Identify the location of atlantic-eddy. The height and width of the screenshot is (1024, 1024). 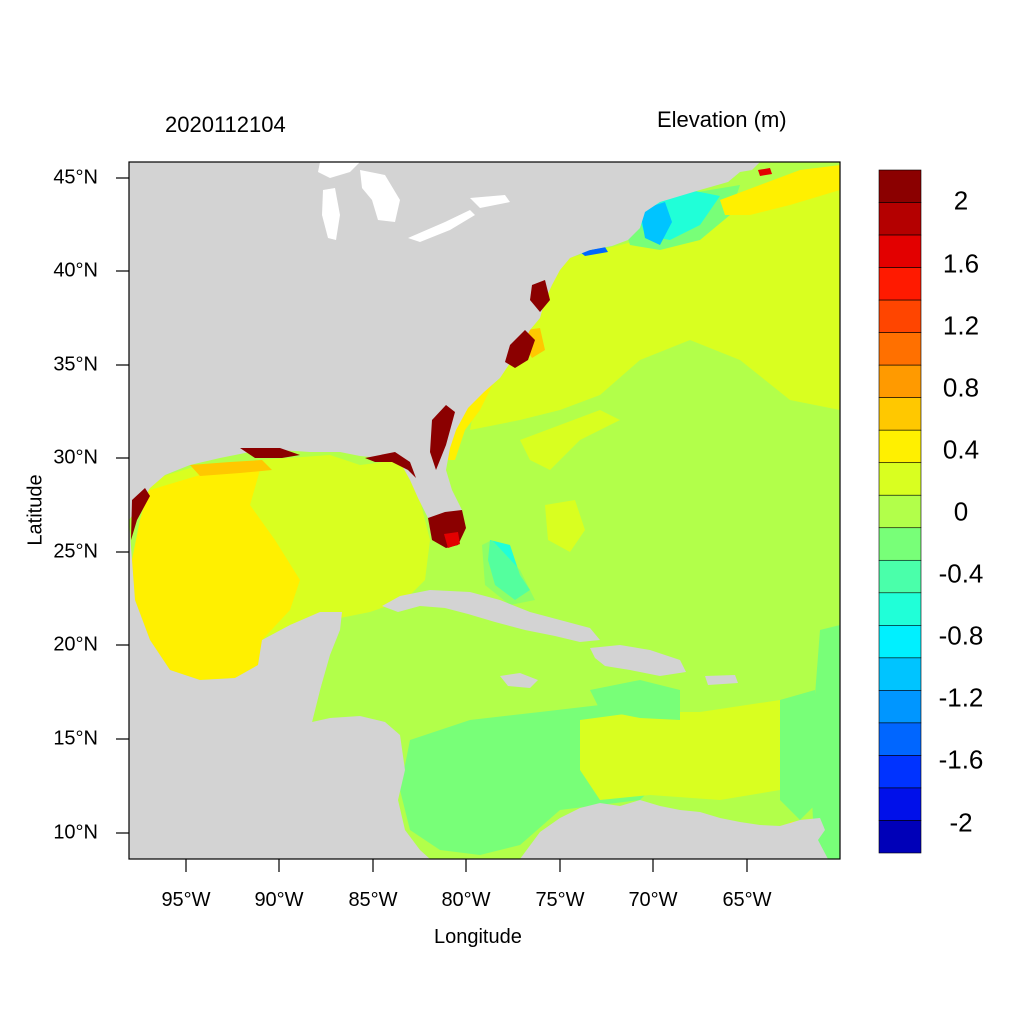
(565, 526).